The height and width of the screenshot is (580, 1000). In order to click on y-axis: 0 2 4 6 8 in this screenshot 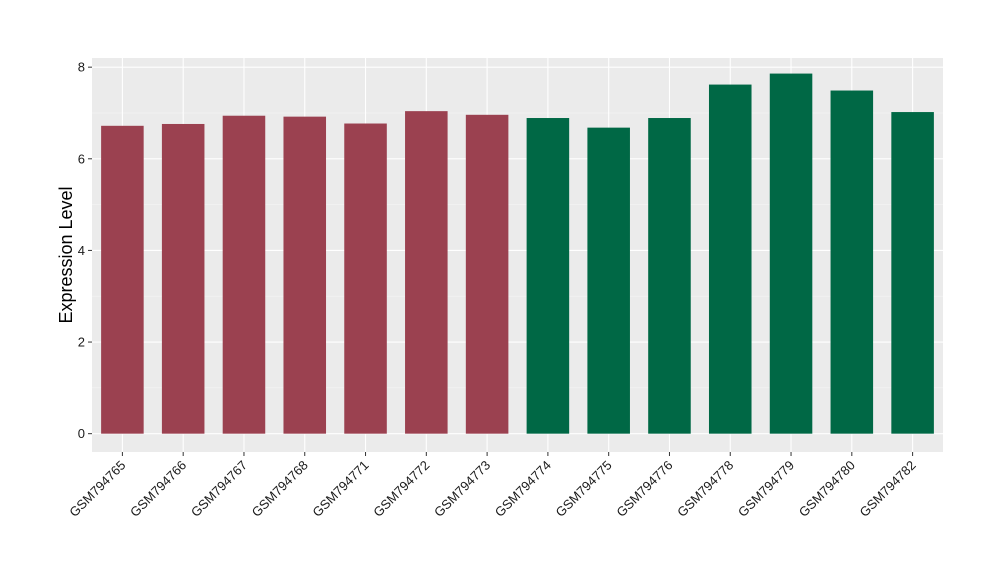, I will do `click(85, 250)`.